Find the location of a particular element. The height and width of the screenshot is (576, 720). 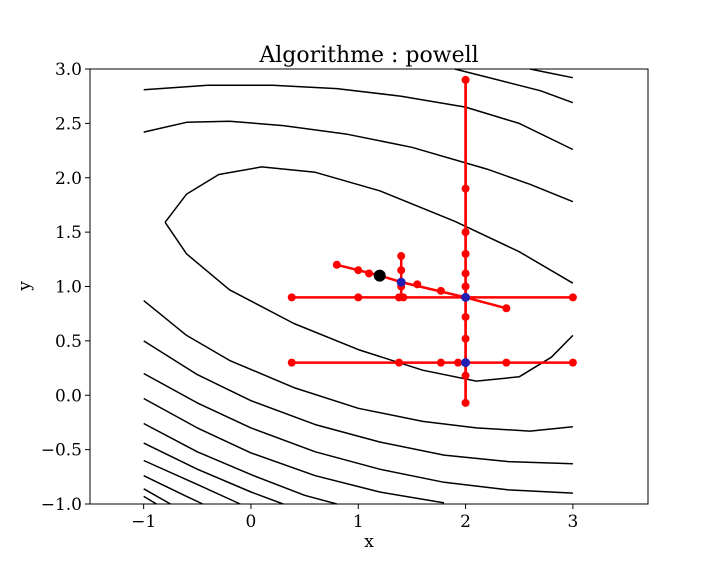

y-tick-label-6: 2.0 is located at coordinates (68, 179).